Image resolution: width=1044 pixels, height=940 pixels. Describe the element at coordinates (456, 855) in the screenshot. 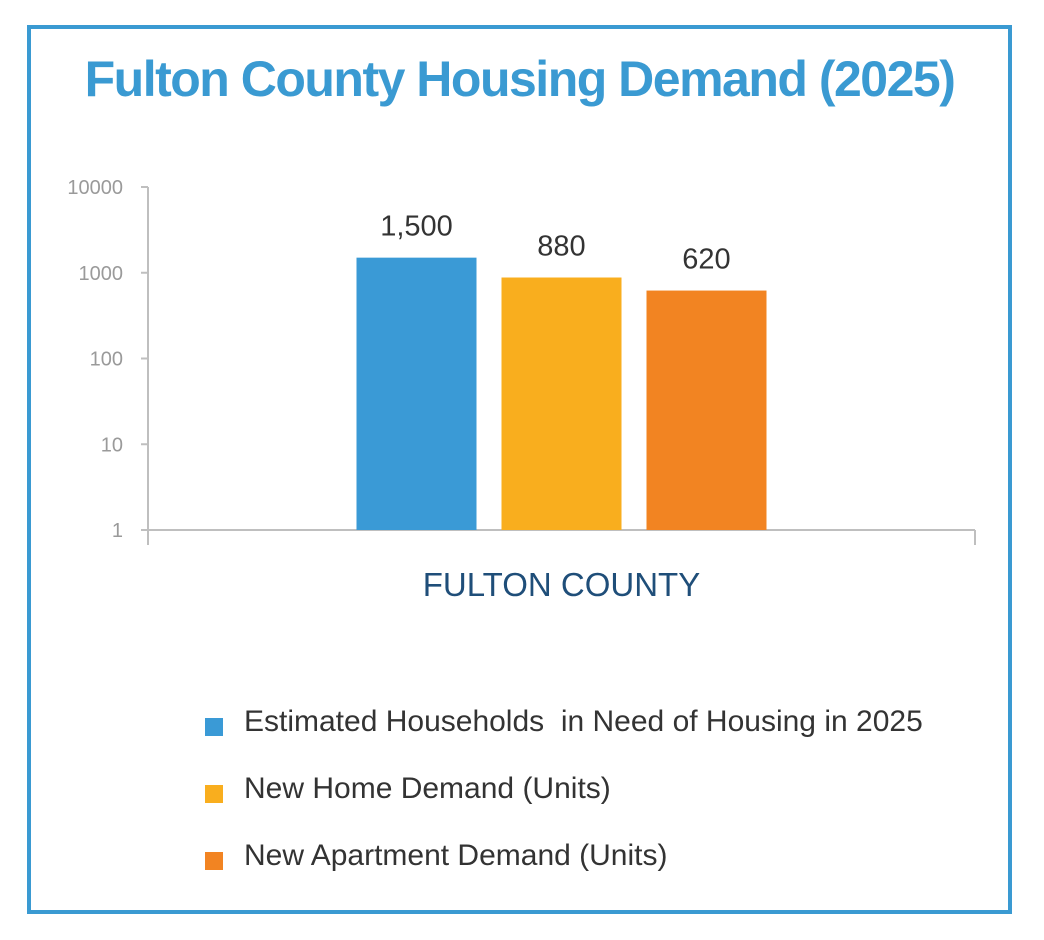

I see `legend-label: New Apartment Demand (Units)` at that location.